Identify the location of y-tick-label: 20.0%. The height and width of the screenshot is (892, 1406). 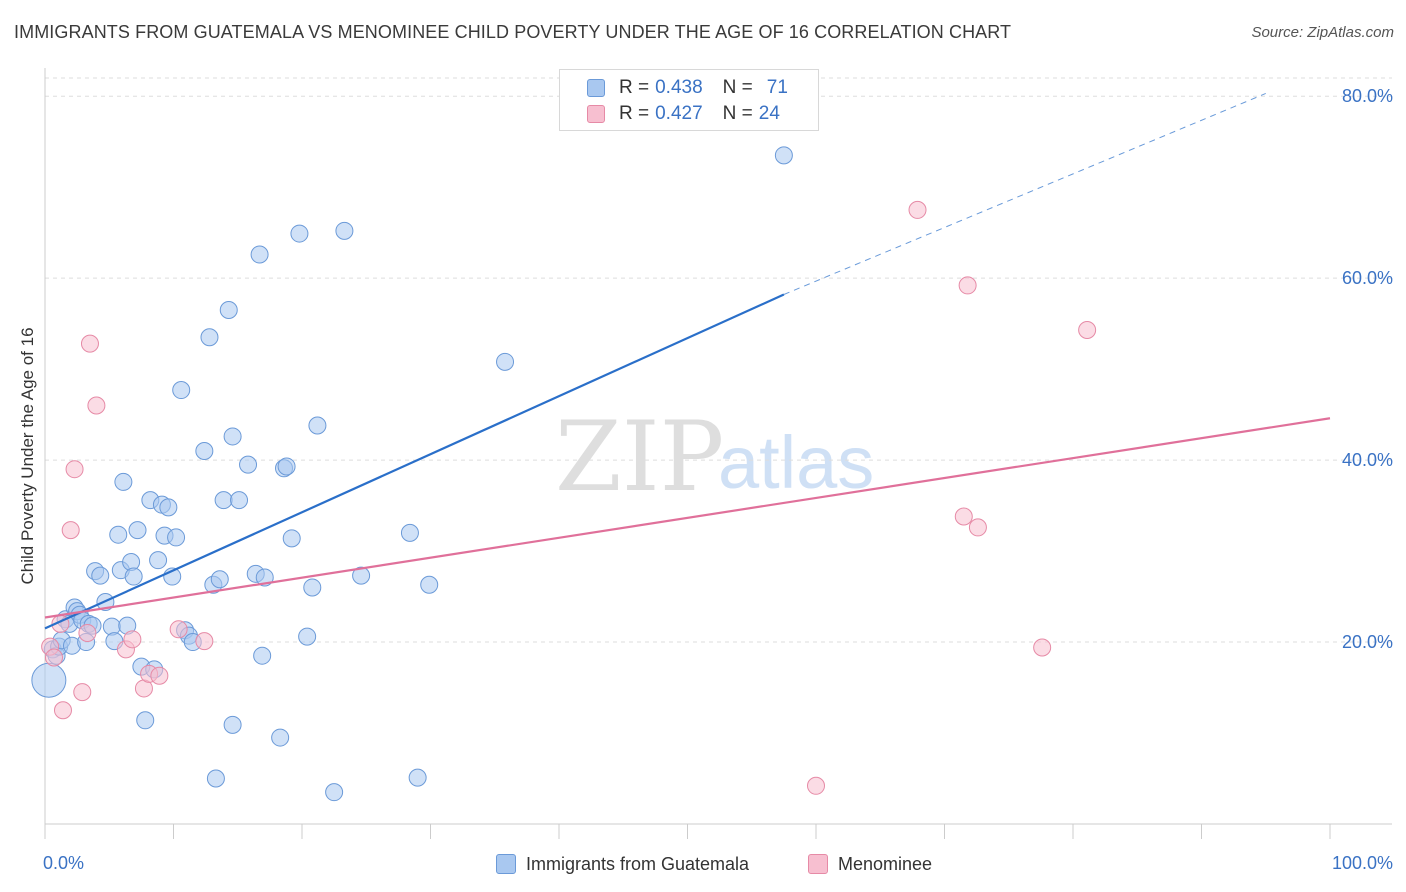
(1367, 642).